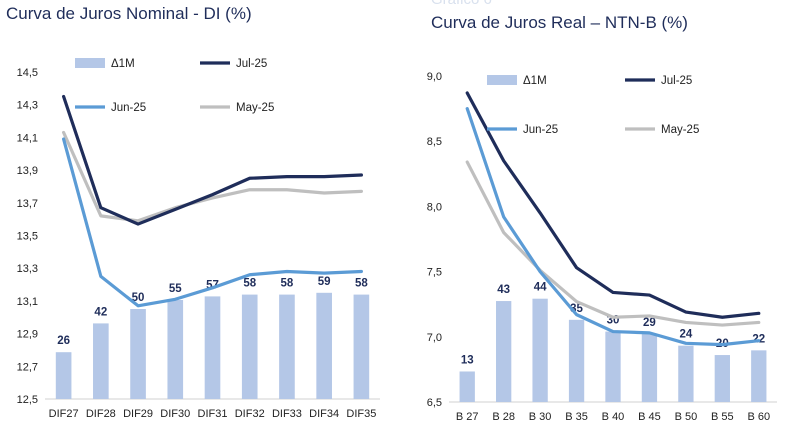  What do you see at coordinates (27, 335) in the screenshot?
I see `y-tick-label: 12,9` at bounding box center [27, 335].